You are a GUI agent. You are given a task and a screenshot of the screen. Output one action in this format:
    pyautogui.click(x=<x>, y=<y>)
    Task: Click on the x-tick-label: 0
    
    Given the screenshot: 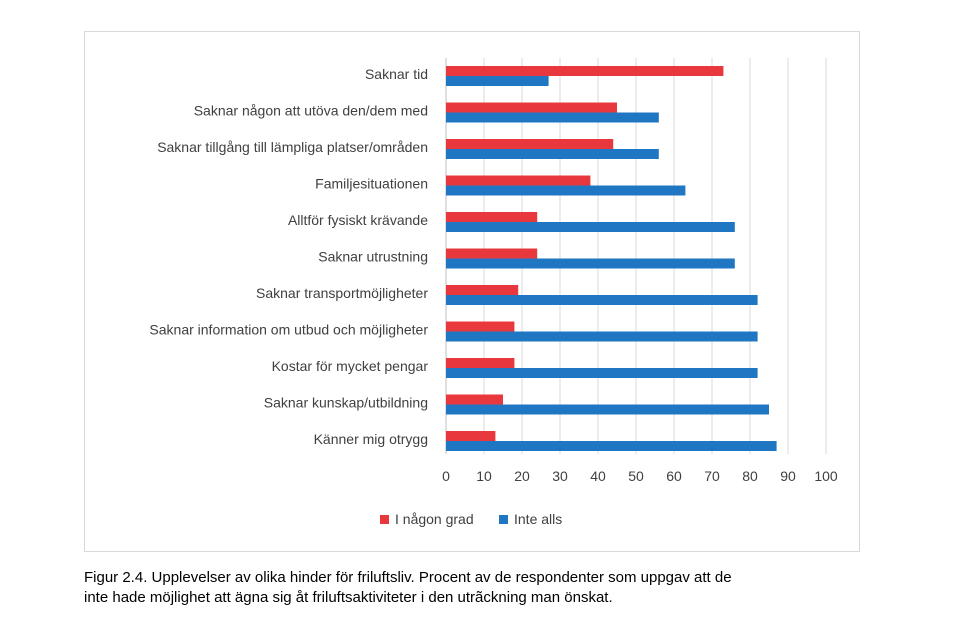 What is the action you would take?
    pyautogui.click(x=446, y=476)
    